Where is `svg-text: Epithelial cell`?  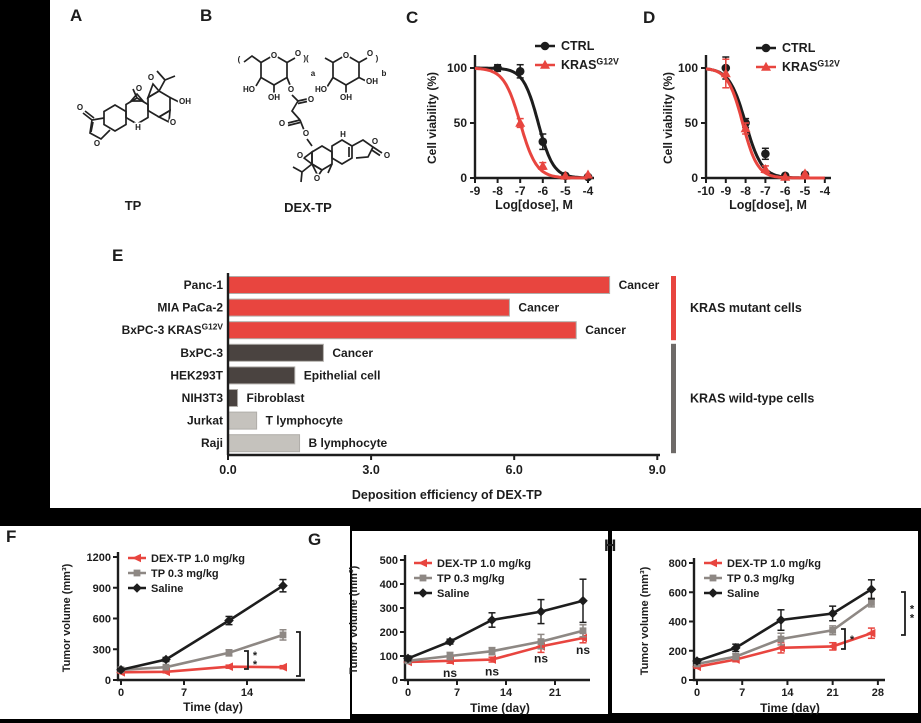 svg-text: Epithelial cell is located at coordinates (342, 375).